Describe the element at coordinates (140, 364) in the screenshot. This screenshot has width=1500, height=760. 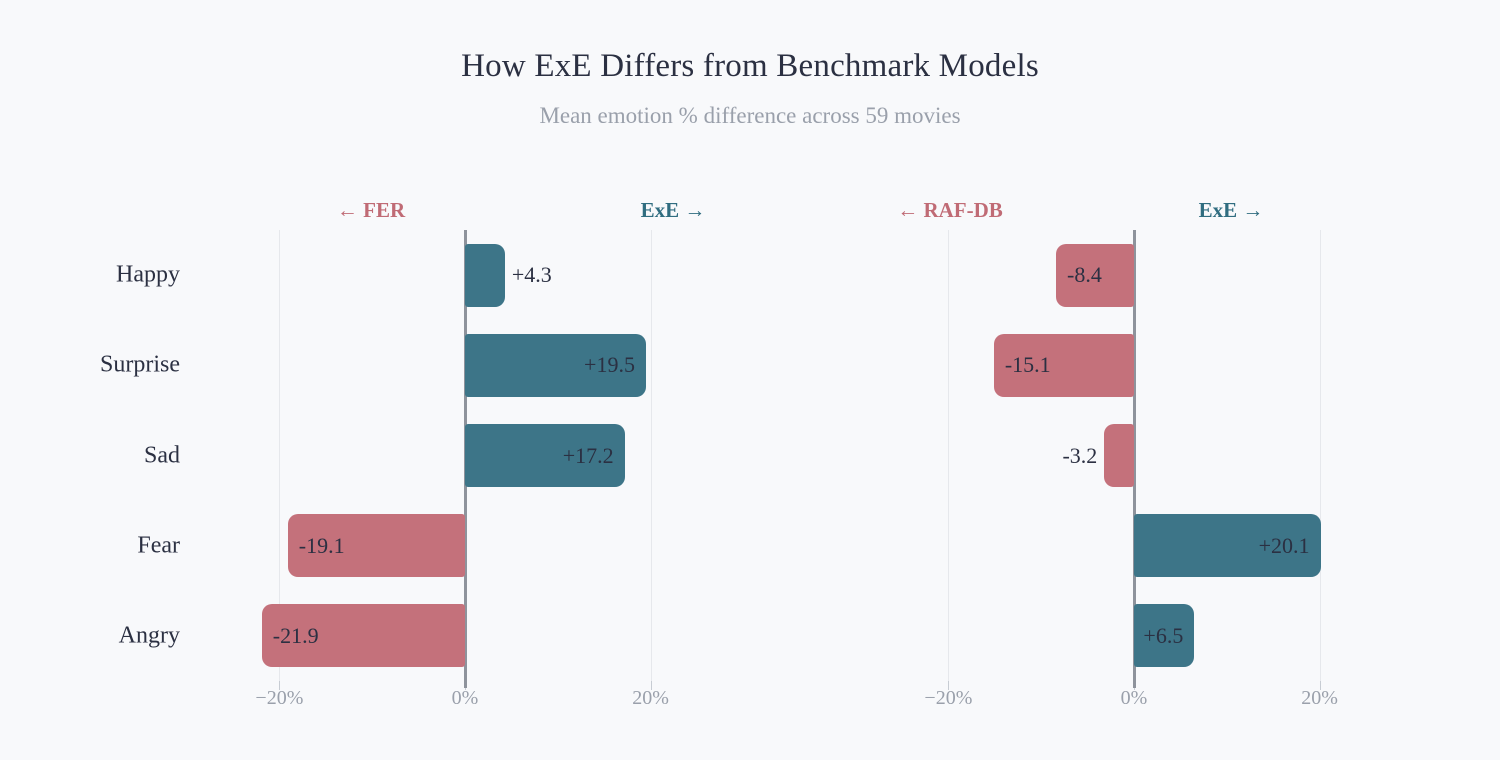
I see `category-label-surprise: Surprise` at that location.